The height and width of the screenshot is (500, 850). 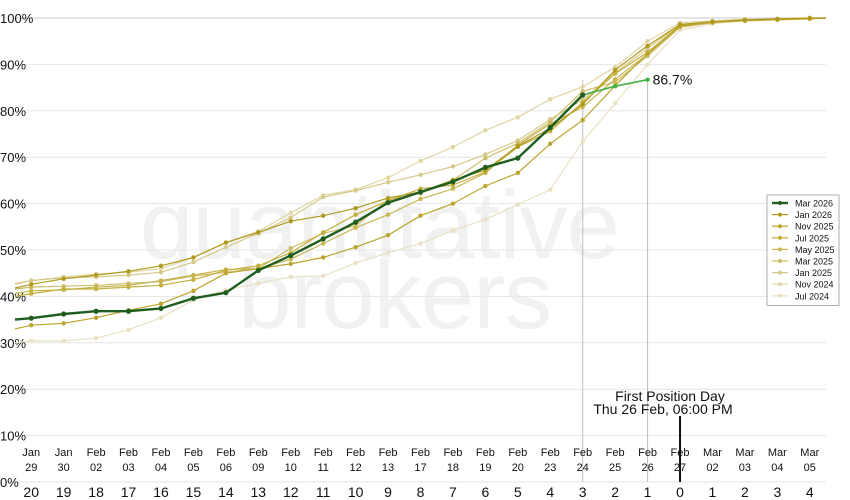 What do you see at coordinates (64, 468) in the screenshot?
I see `x-tick-day: 30` at bounding box center [64, 468].